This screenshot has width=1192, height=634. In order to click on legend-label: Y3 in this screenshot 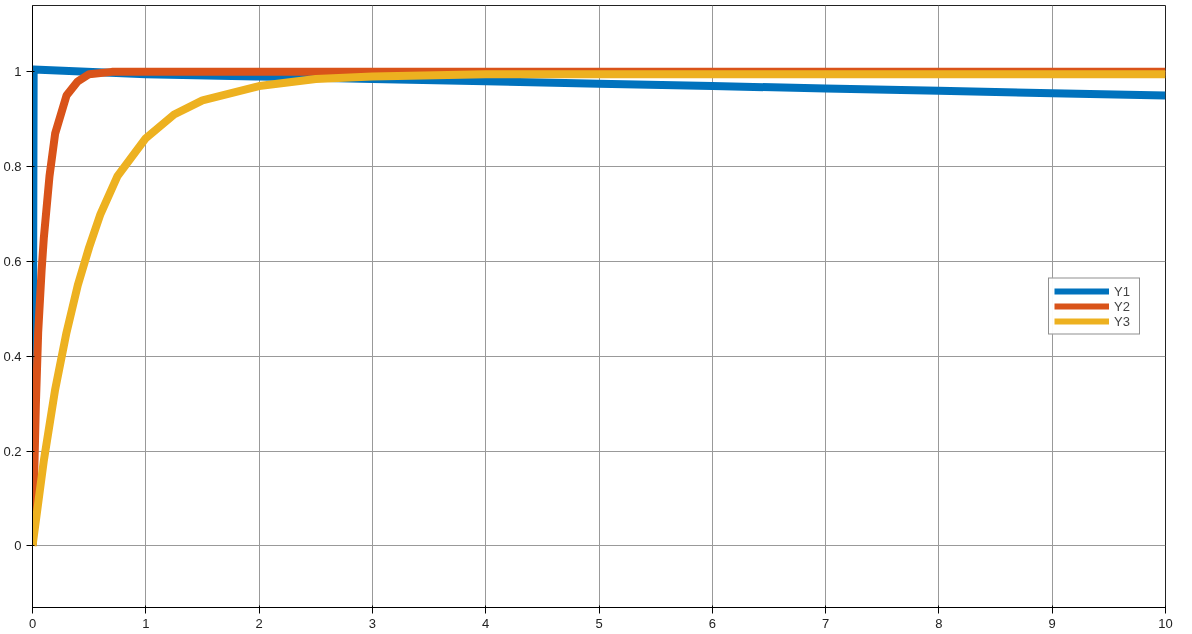, I will do `click(1122, 321)`.